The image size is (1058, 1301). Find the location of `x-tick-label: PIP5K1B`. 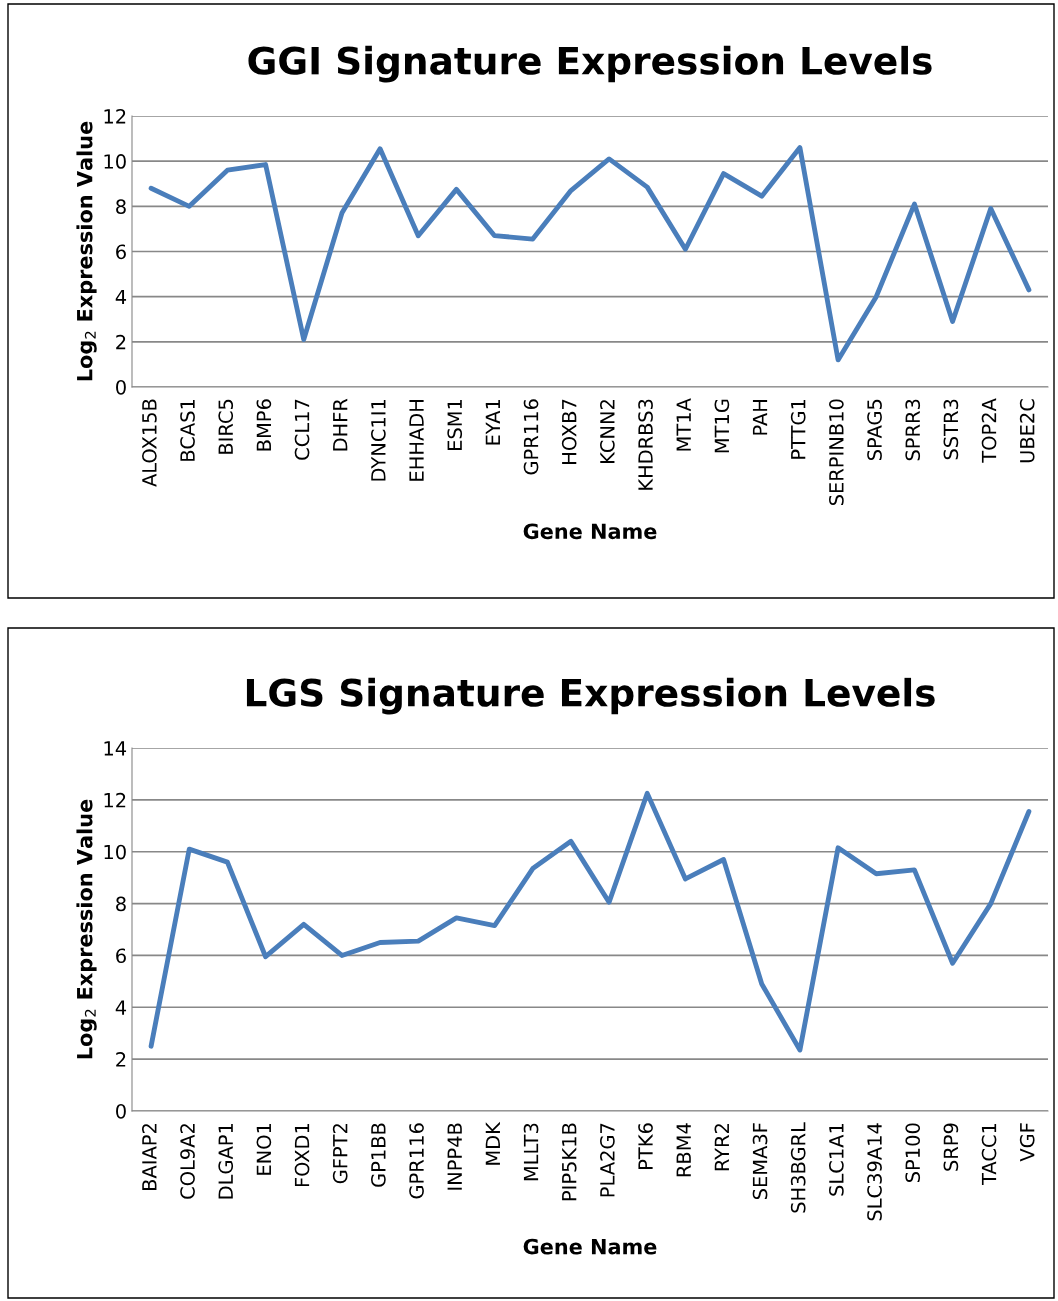

x-tick-label: PIP5K1B is located at coordinates (569, 1162).